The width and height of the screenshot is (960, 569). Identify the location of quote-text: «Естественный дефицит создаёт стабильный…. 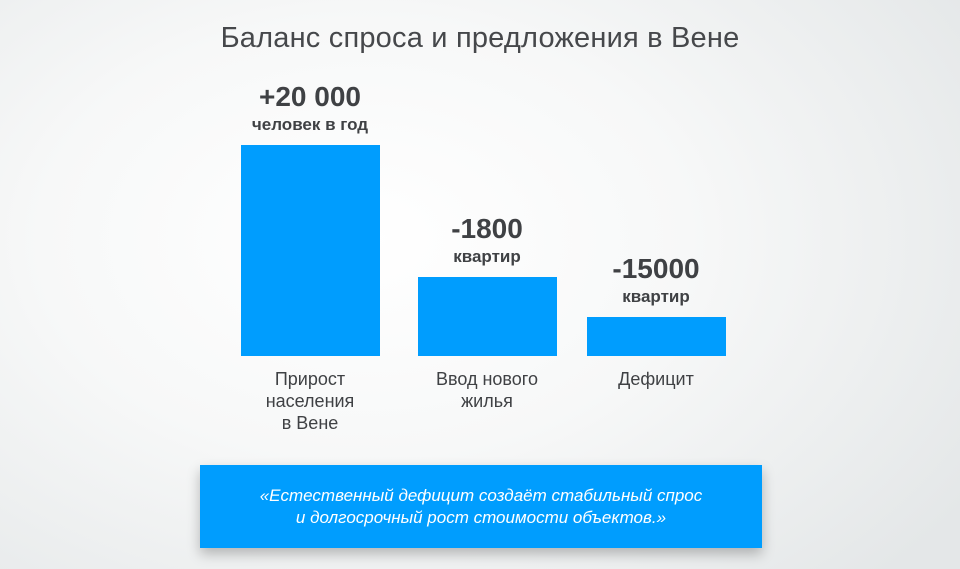
(481, 506).